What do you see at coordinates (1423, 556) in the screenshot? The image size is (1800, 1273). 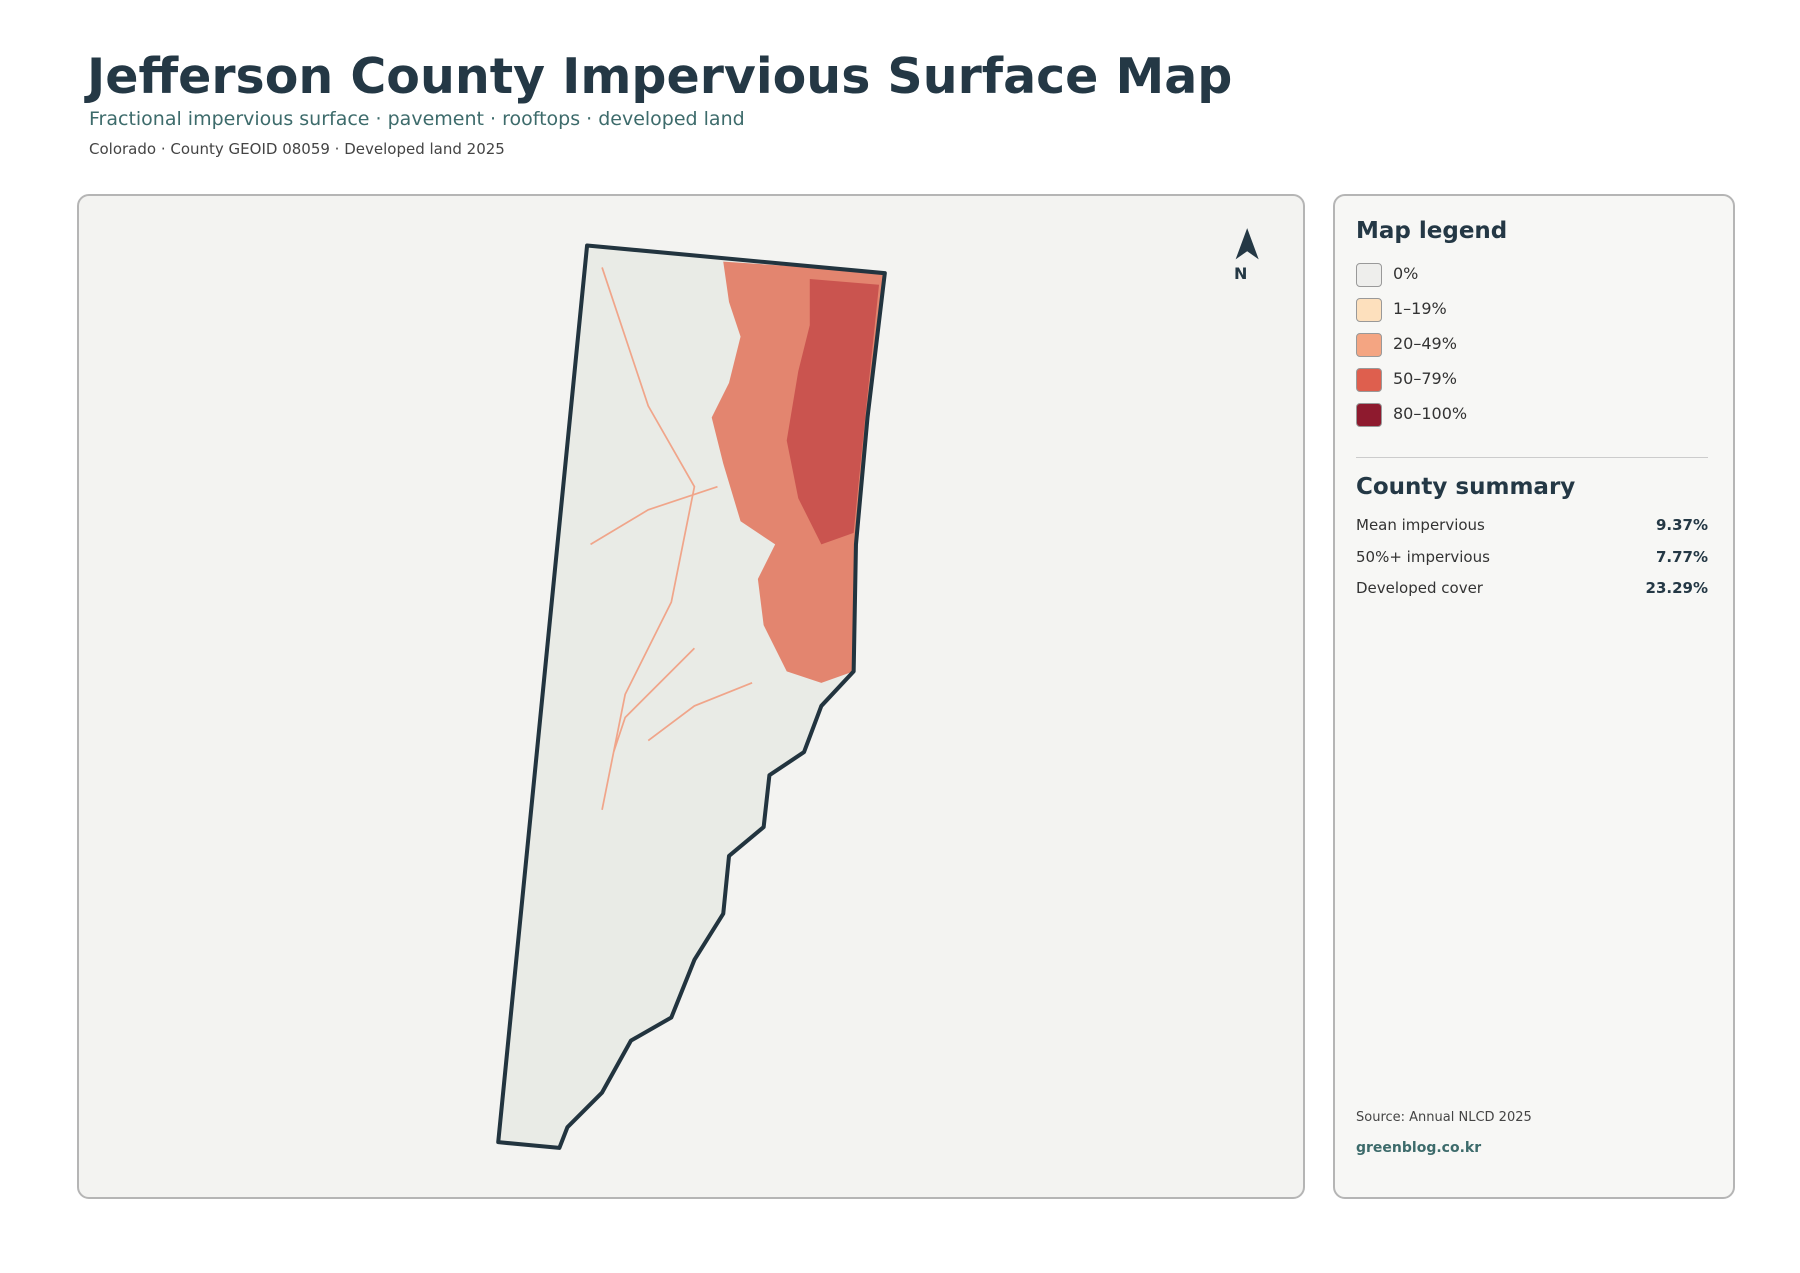 I see `summary-label: 50%+ impervious` at bounding box center [1423, 556].